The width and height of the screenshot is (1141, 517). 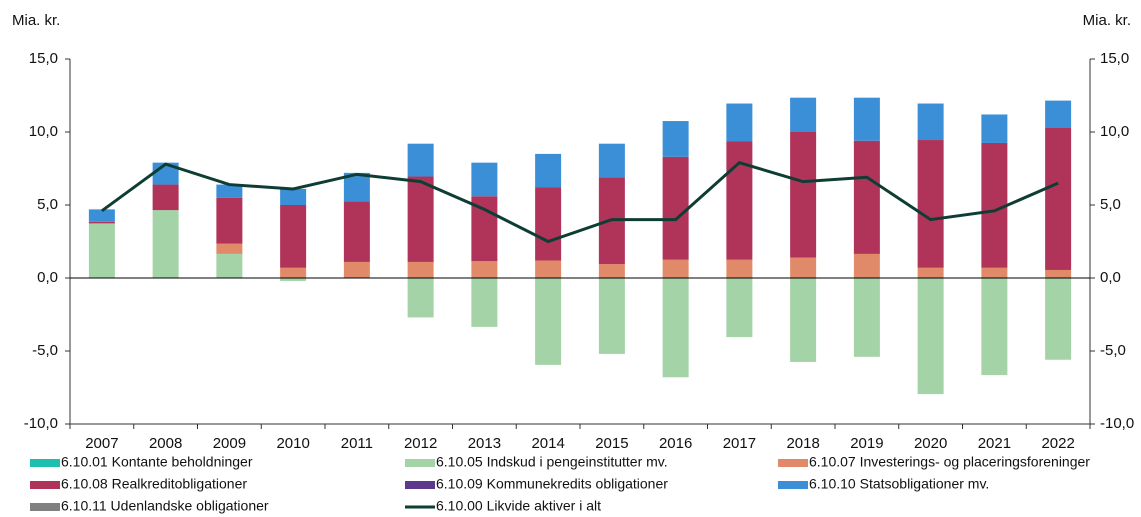 What do you see at coordinates (994, 443) in the screenshot?
I see `x-tick-label: 2021` at bounding box center [994, 443].